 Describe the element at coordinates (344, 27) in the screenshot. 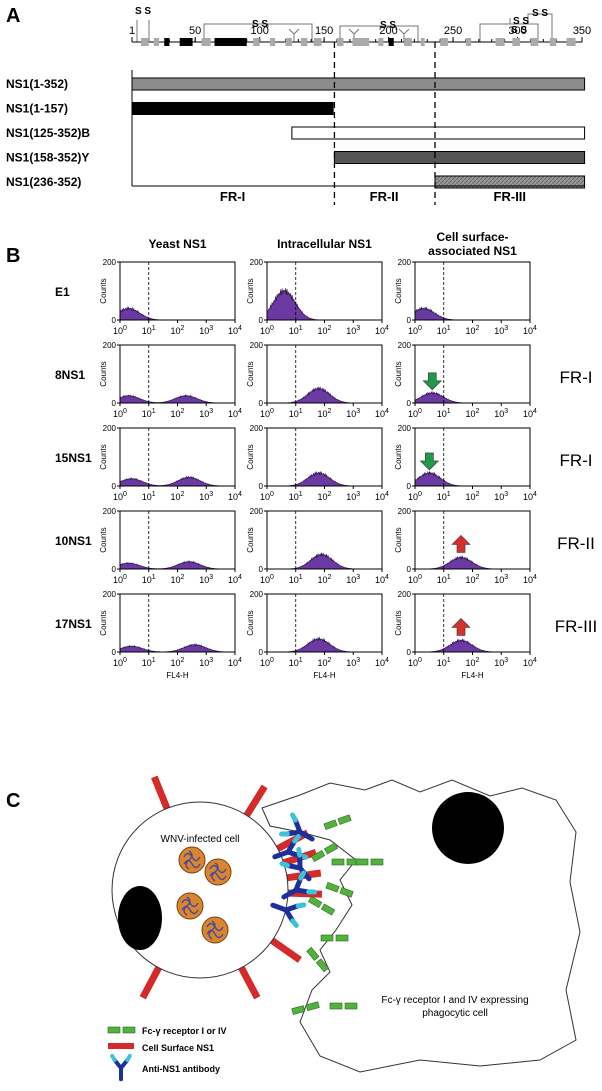

I see `disulfide-brackets` at that location.